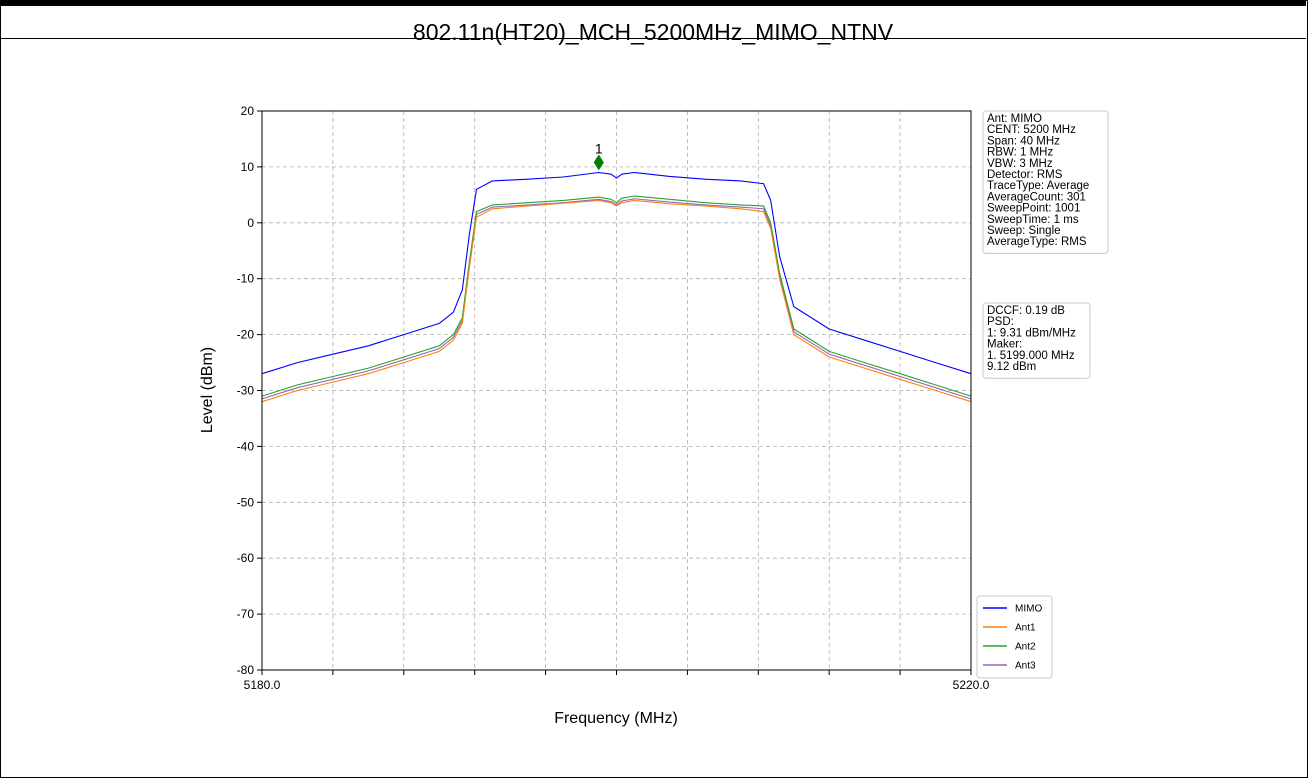 The height and width of the screenshot is (778, 1308). What do you see at coordinates (971, 685) in the screenshot?
I see `x-tick-label: 5220.0` at bounding box center [971, 685].